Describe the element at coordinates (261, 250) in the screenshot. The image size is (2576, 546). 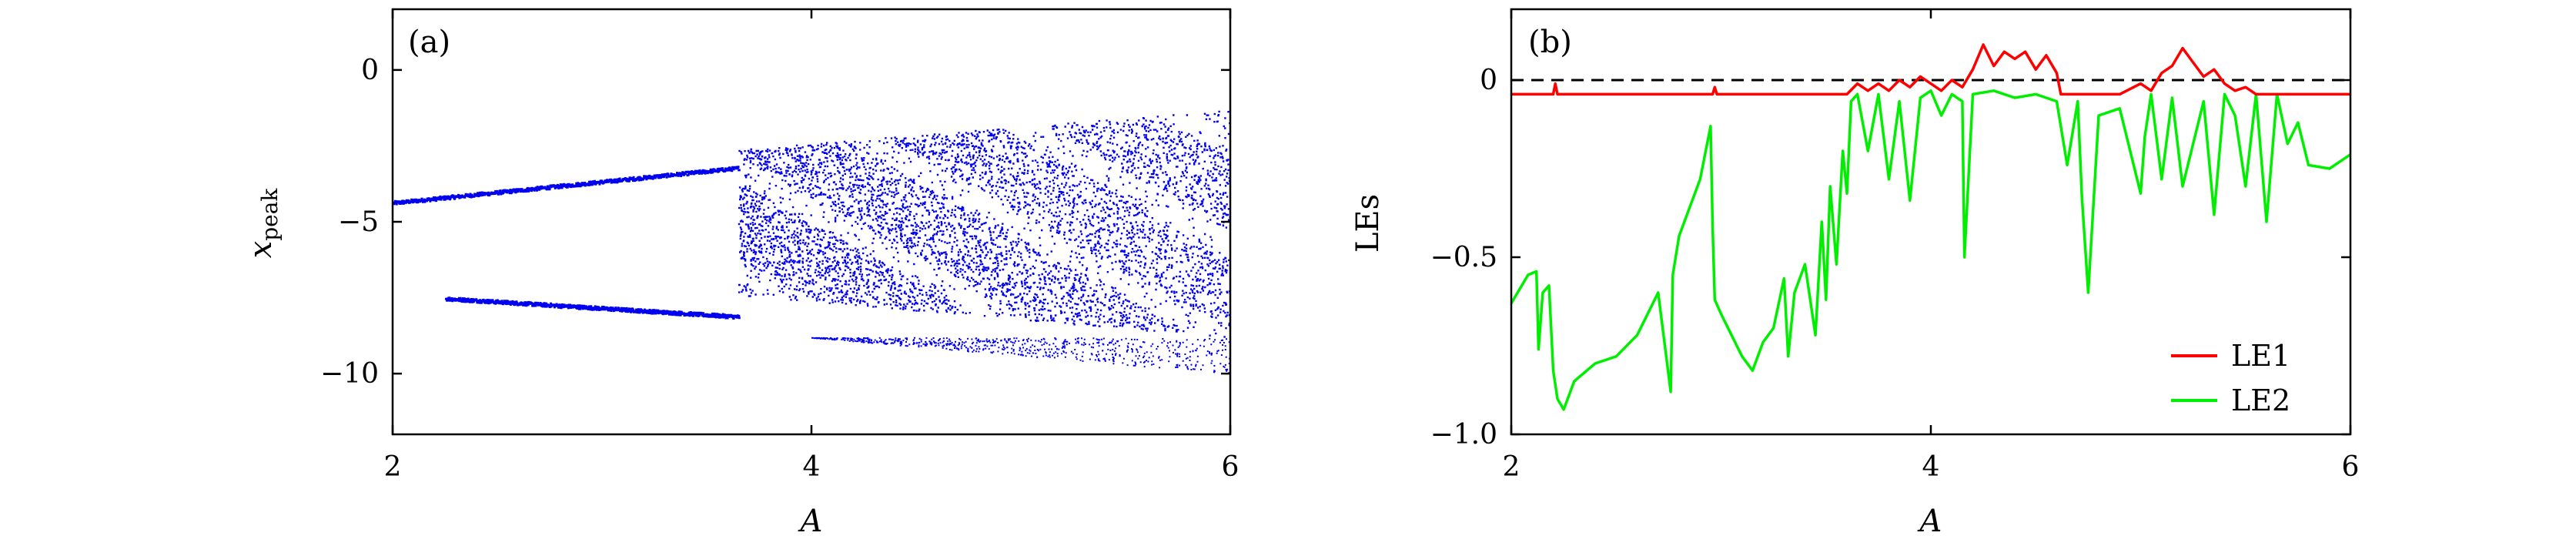
I see `y-axis-label-main: x` at that location.